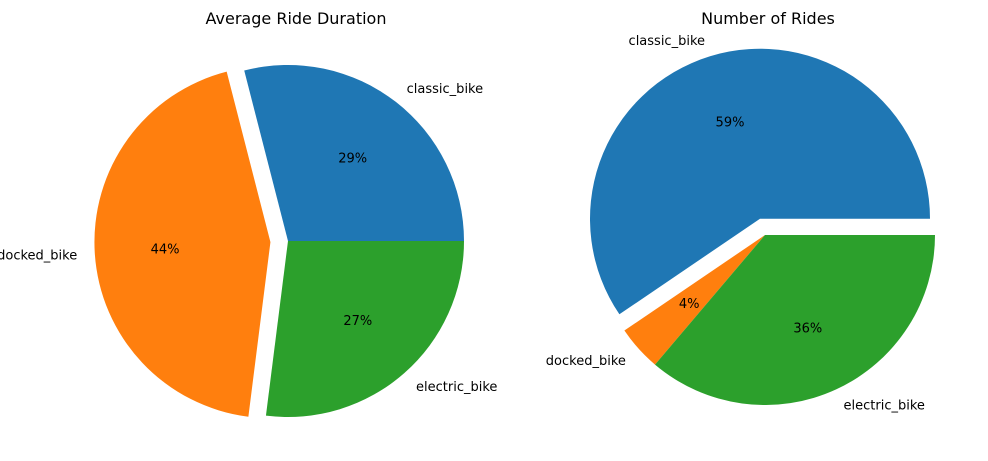 The image size is (988, 461). I want to click on pct-label-docked-bike: 44%, so click(165, 250).